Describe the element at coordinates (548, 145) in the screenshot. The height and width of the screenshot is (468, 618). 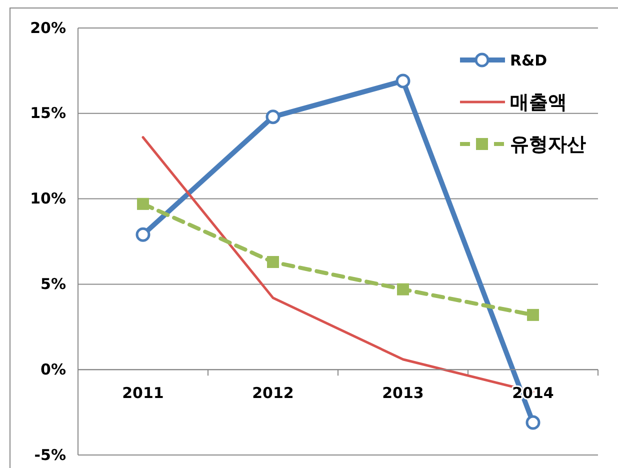
I see `legend-label: 유형자산` at that location.